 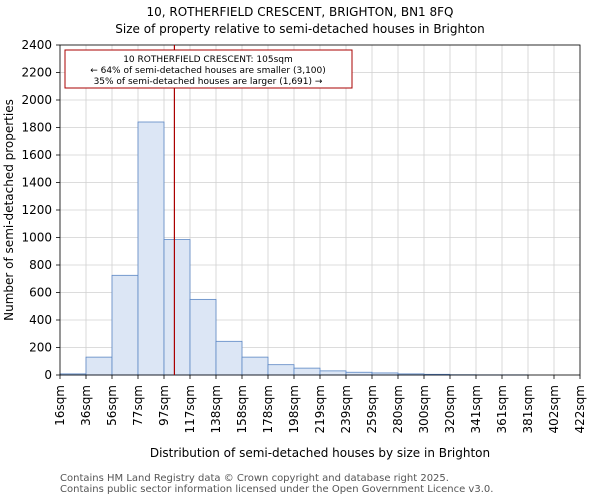 What do you see at coordinates (40, 265) in the screenshot?
I see `y-tick-label: 800` at bounding box center [40, 265].